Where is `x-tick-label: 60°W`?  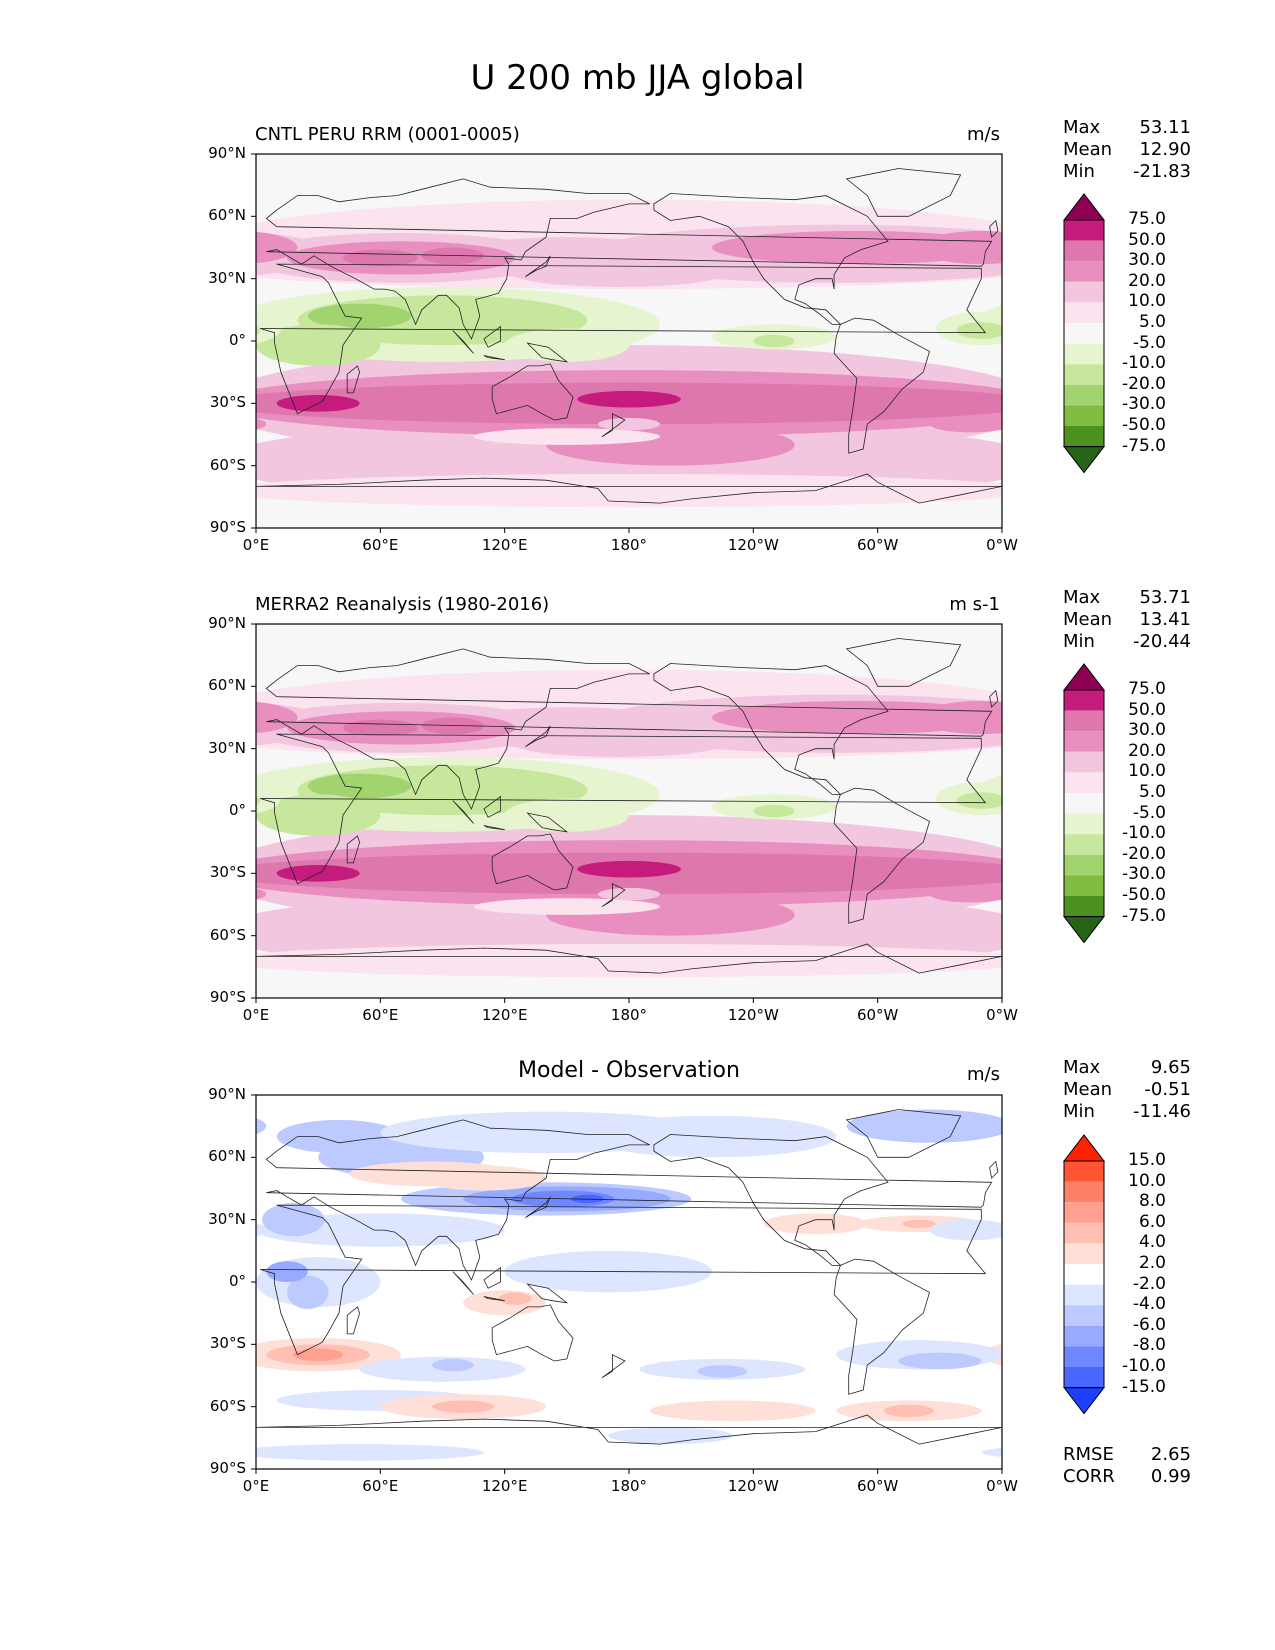
x-tick-label: 60°W is located at coordinates (877, 545).